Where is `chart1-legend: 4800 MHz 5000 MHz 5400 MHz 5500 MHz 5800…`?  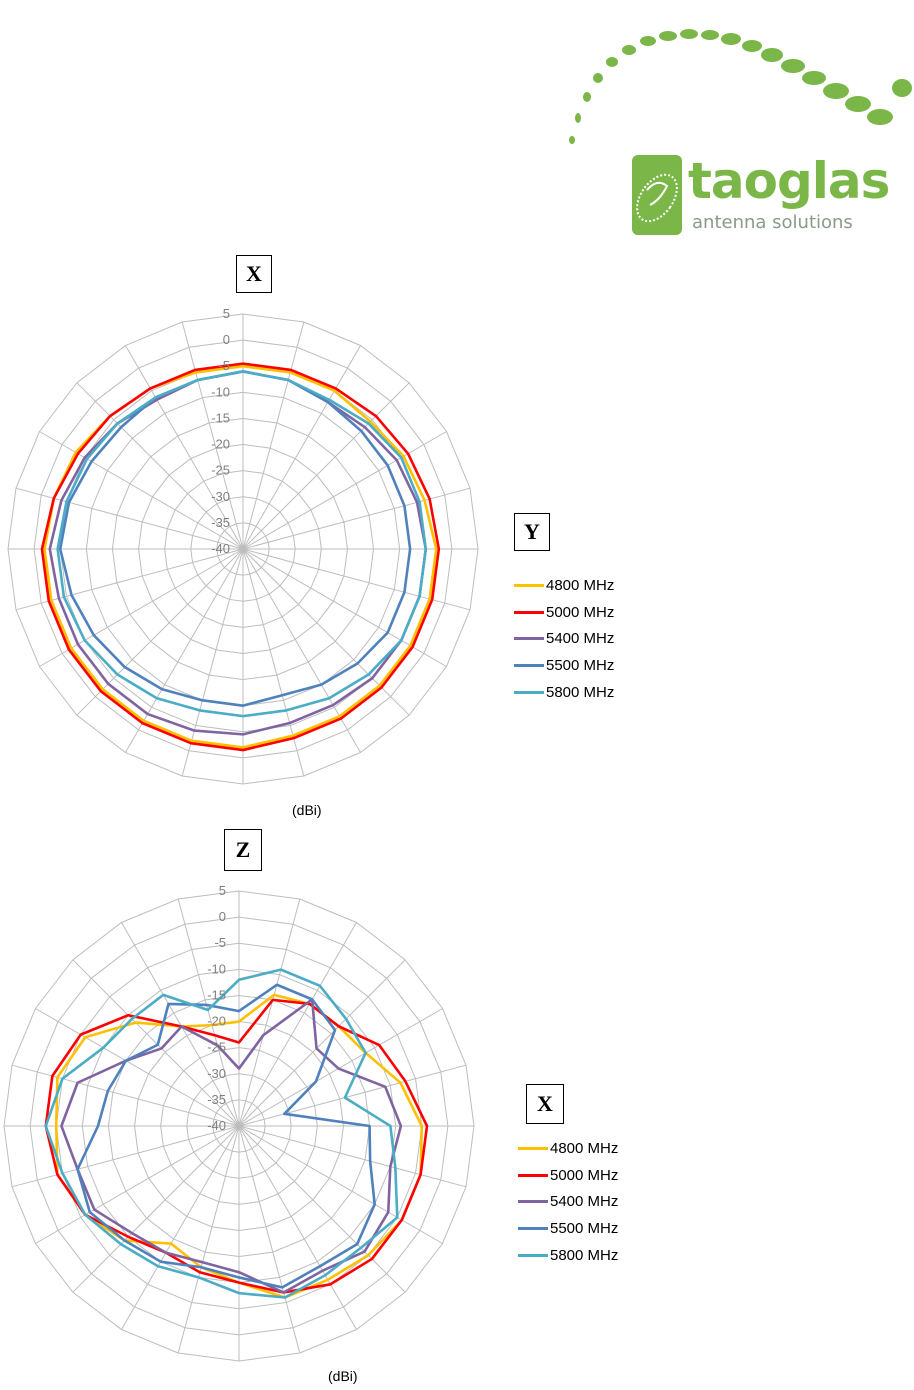
chart1-legend: 4800 MHz 5000 MHz 5400 MHz 5500 MHz 5800… is located at coordinates (564, 639).